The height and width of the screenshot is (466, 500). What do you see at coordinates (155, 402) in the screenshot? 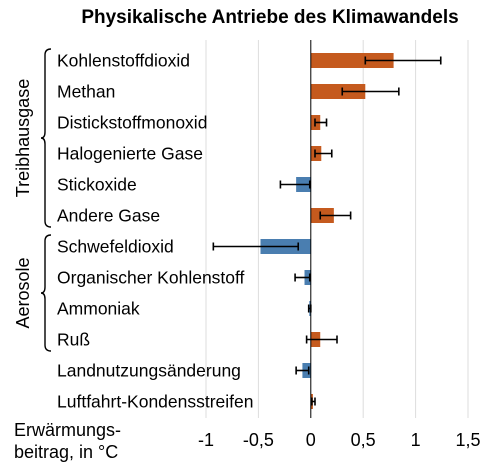
I see `category-label: Luftfahrt-Kondensstreifen` at bounding box center [155, 402].